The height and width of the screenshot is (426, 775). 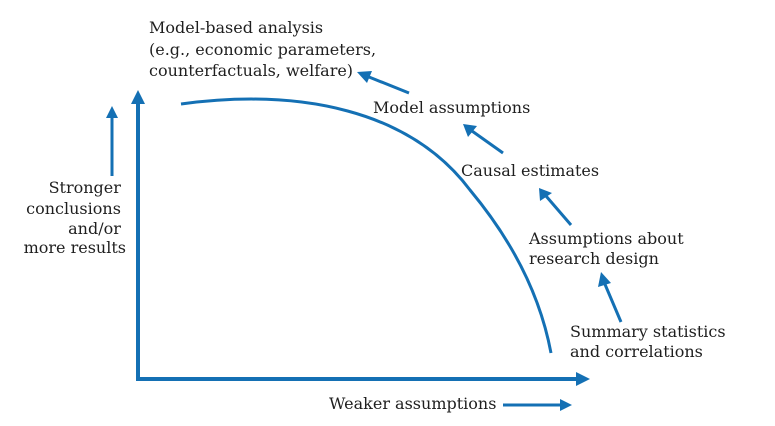 I want to click on step-arrow-causal-to-model, so click(x=483, y=139).